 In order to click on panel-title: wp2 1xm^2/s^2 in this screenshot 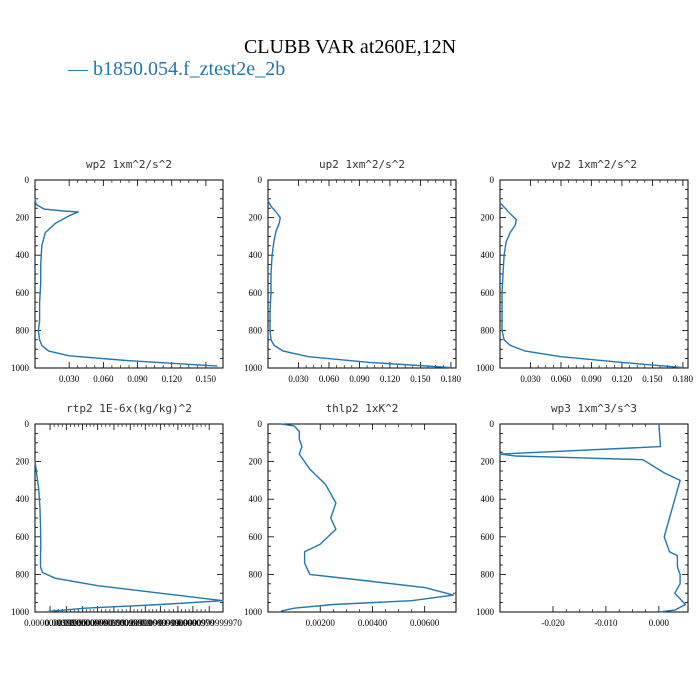, I will do `click(129, 164)`.